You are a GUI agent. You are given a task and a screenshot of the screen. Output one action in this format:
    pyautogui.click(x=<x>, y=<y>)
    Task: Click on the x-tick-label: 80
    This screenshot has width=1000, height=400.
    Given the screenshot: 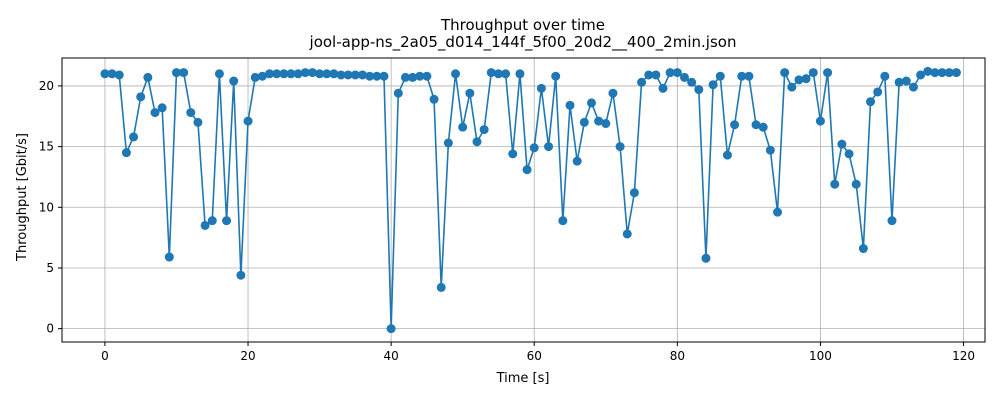 What is the action you would take?
    pyautogui.click(x=677, y=356)
    